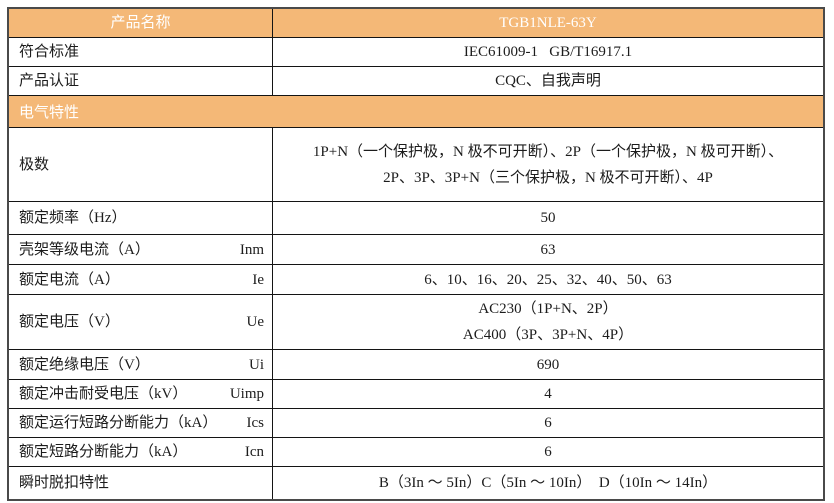 This screenshot has height=503, width=834. I want to click on spec-label: 额定短路分断能力（kA）, so click(103, 452).